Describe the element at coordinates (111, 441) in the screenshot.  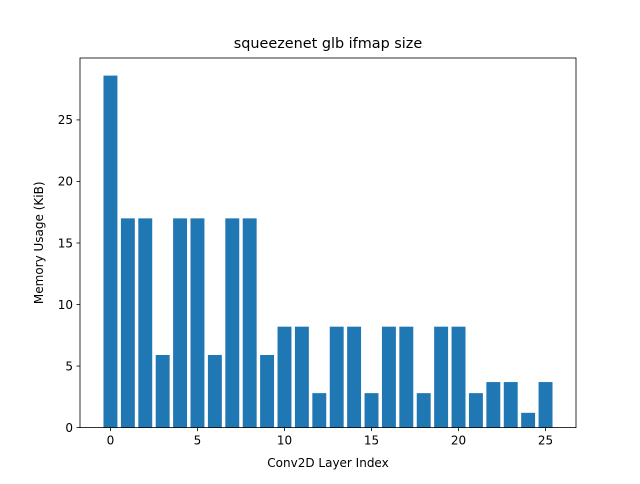
I see `x-tick-label: 0` at that location.